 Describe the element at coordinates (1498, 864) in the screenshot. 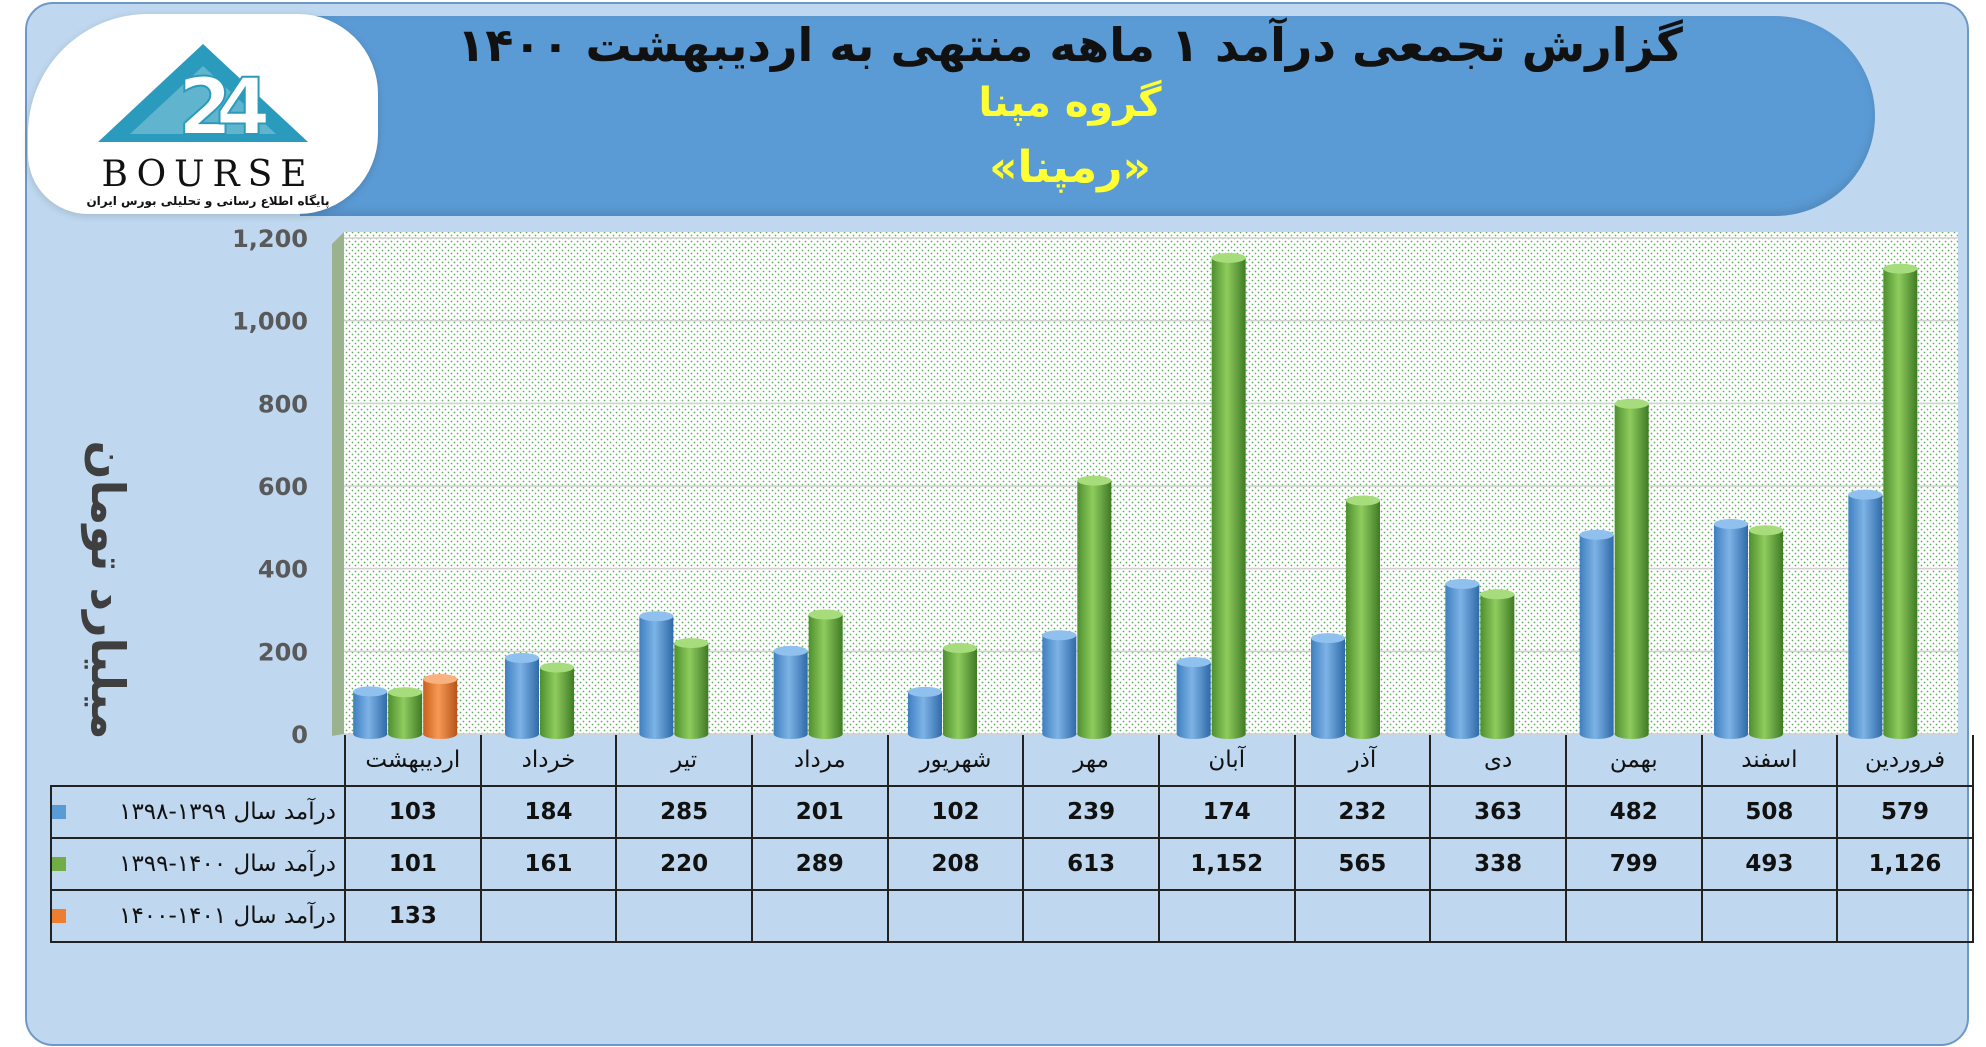

I see `value-cell: 338` at that location.